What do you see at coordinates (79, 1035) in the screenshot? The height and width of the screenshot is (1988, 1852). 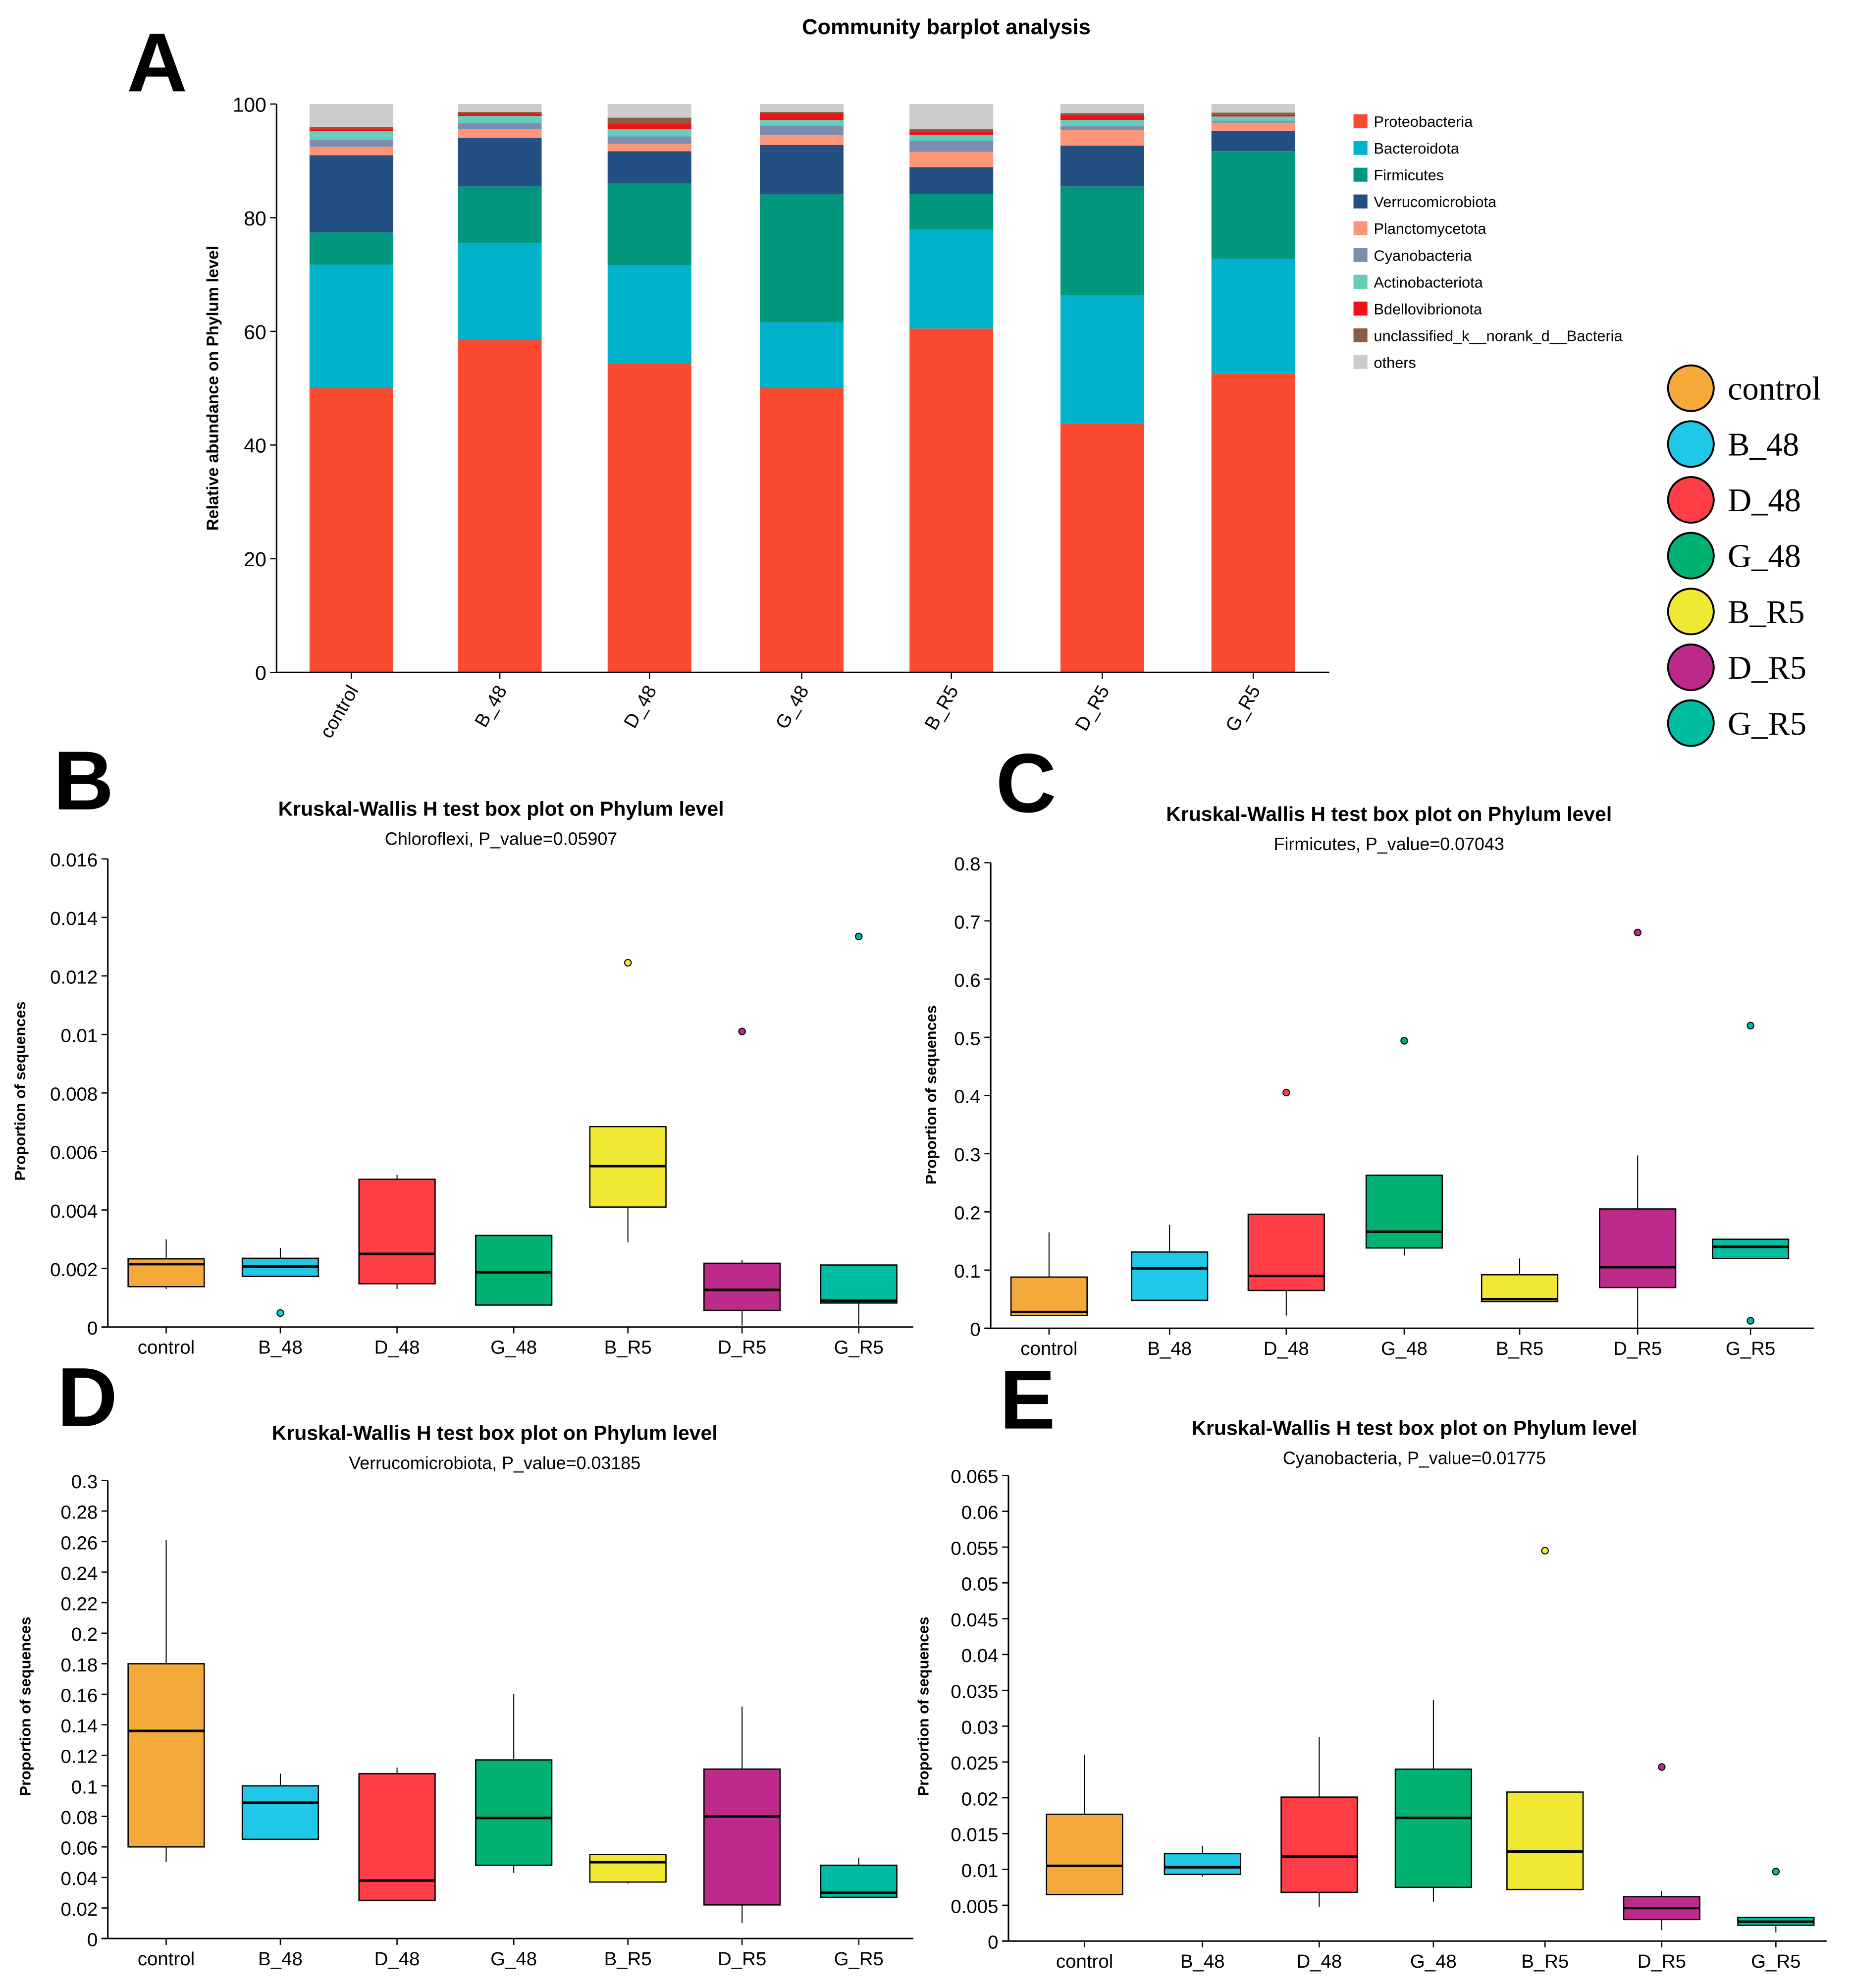 I see `y-tick-label: 0.01` at bounding box center [79, 1035].